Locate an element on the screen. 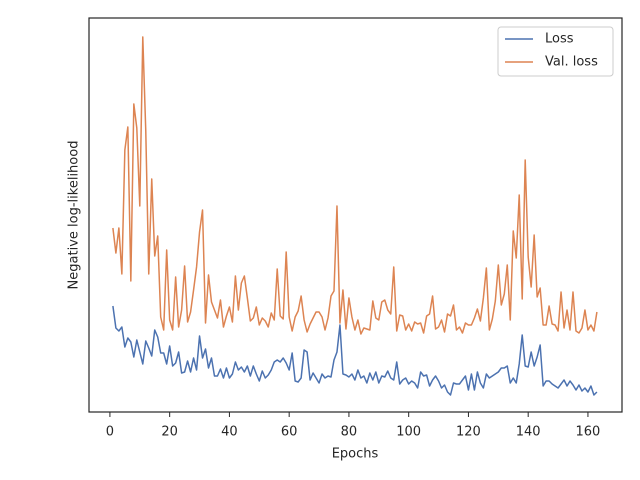 The image size is (640, 480). x-tick-label: 140 is located at coordinates (528, 432).